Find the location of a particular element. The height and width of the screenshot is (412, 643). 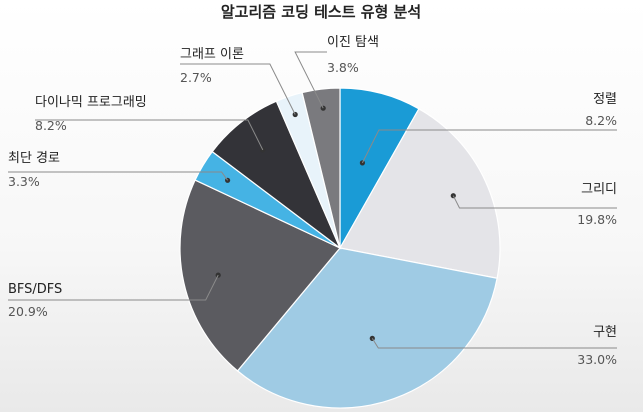

slice-marker-dot is located at coordinates (453, 196).